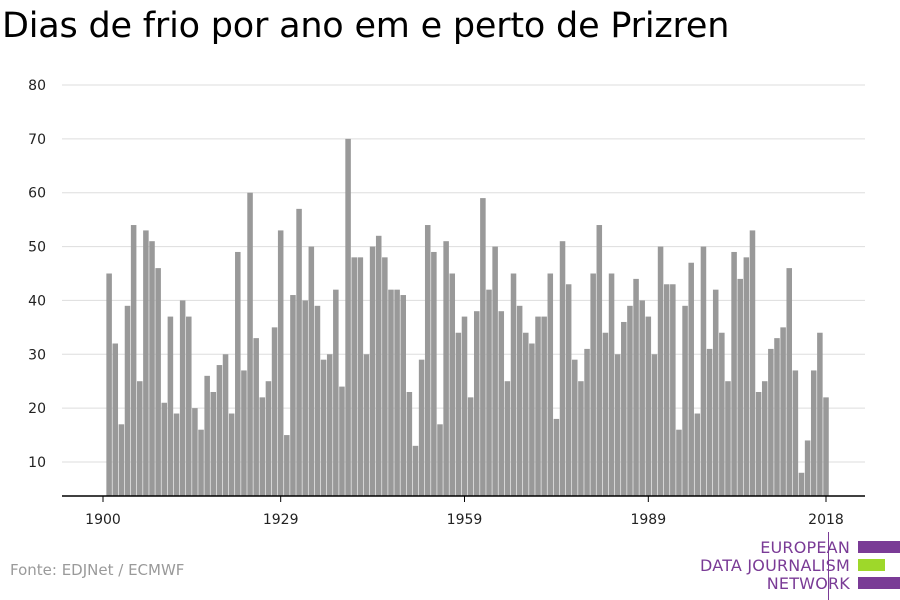  What do you see at coordinates (775, 565) in the screenshot?
I see `logo-line-2: DATA JOURNALISM` at bounding box center [775, 565].